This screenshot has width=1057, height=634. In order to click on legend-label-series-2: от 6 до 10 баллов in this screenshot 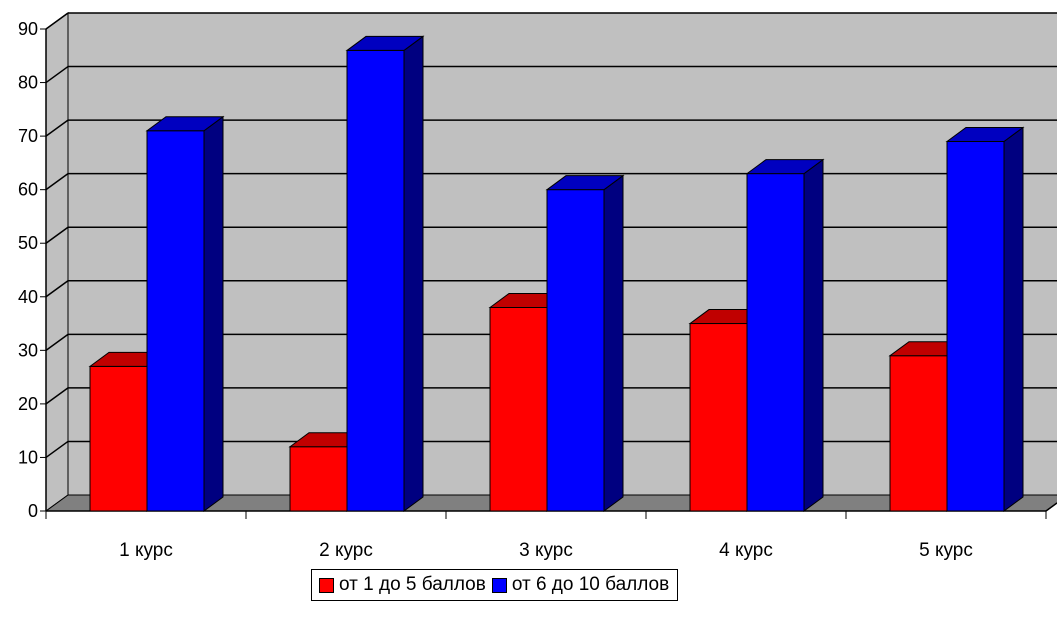, I will do `click(590, 584)`.